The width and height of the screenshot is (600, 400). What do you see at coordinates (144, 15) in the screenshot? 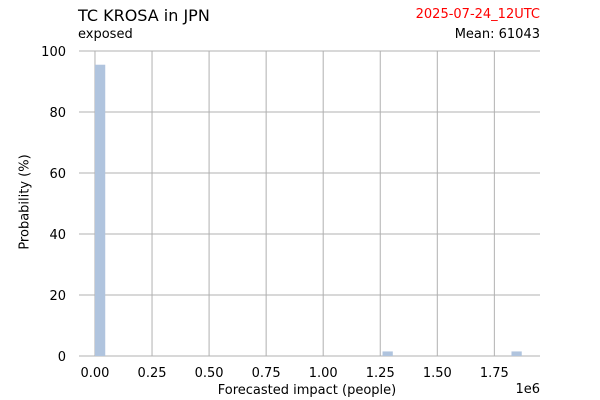
I see `chart-title: TC KROSA in JPN` at bounding box center [144, 15].